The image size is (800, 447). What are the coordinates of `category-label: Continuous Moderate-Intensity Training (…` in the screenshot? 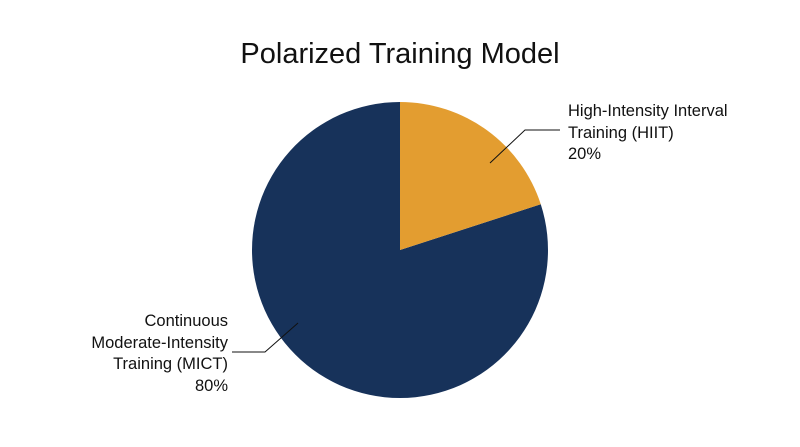 It's located at (159, 342).